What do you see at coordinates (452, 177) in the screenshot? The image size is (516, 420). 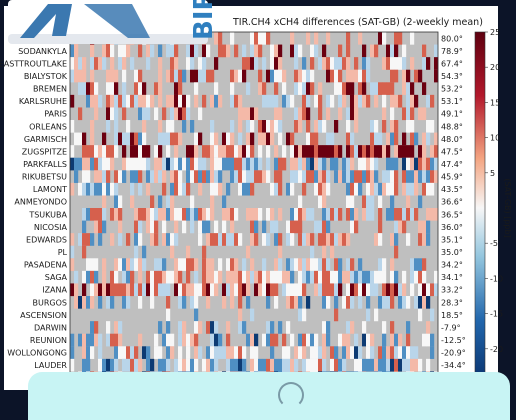 I see `latitude-label: 45.9°` at bounding box center [452, 177].